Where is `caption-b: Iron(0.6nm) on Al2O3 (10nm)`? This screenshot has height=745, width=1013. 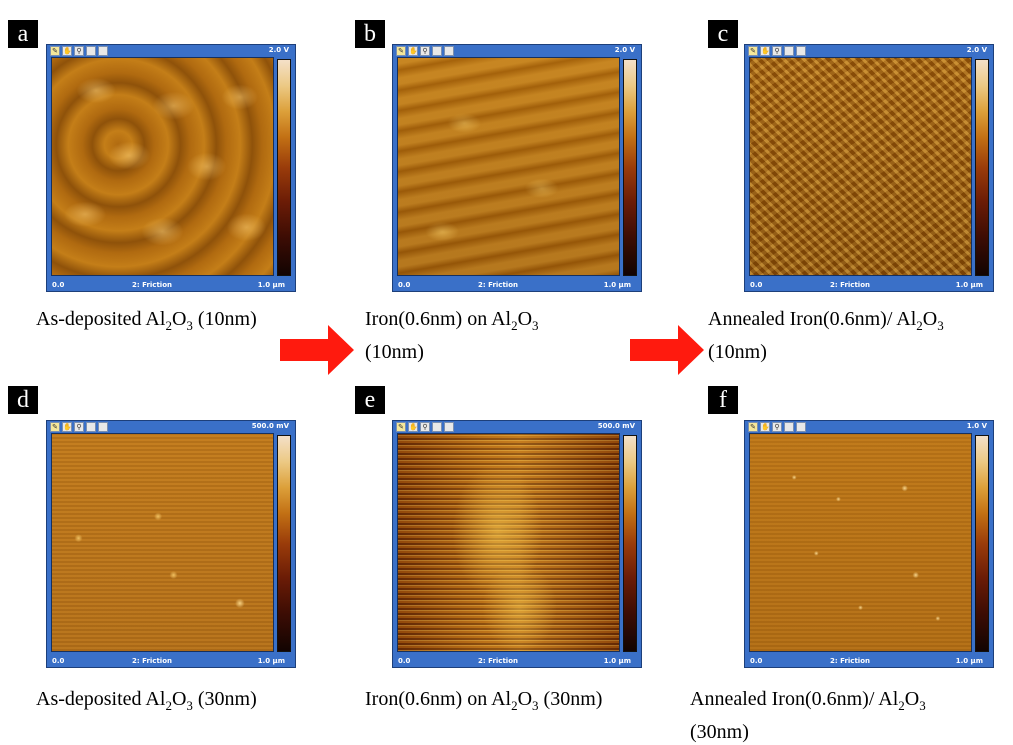
caption-b: Iron(0.6nm) on Al2O3 (10nm) is located at coordinates (452, 335).